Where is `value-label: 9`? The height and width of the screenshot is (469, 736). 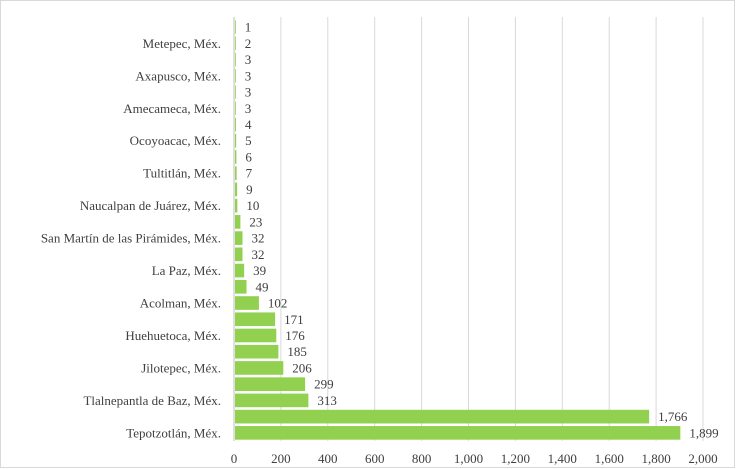
value-label: 9 is located at coordinates (249, 189).